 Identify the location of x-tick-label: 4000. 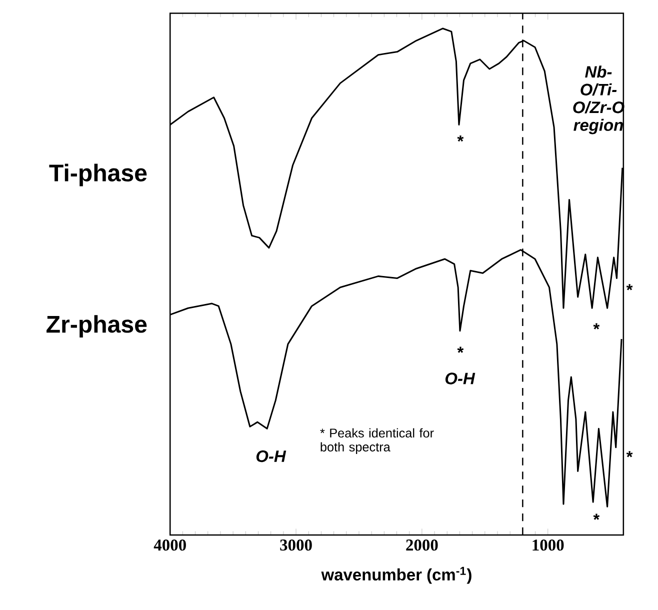
(170, 545).